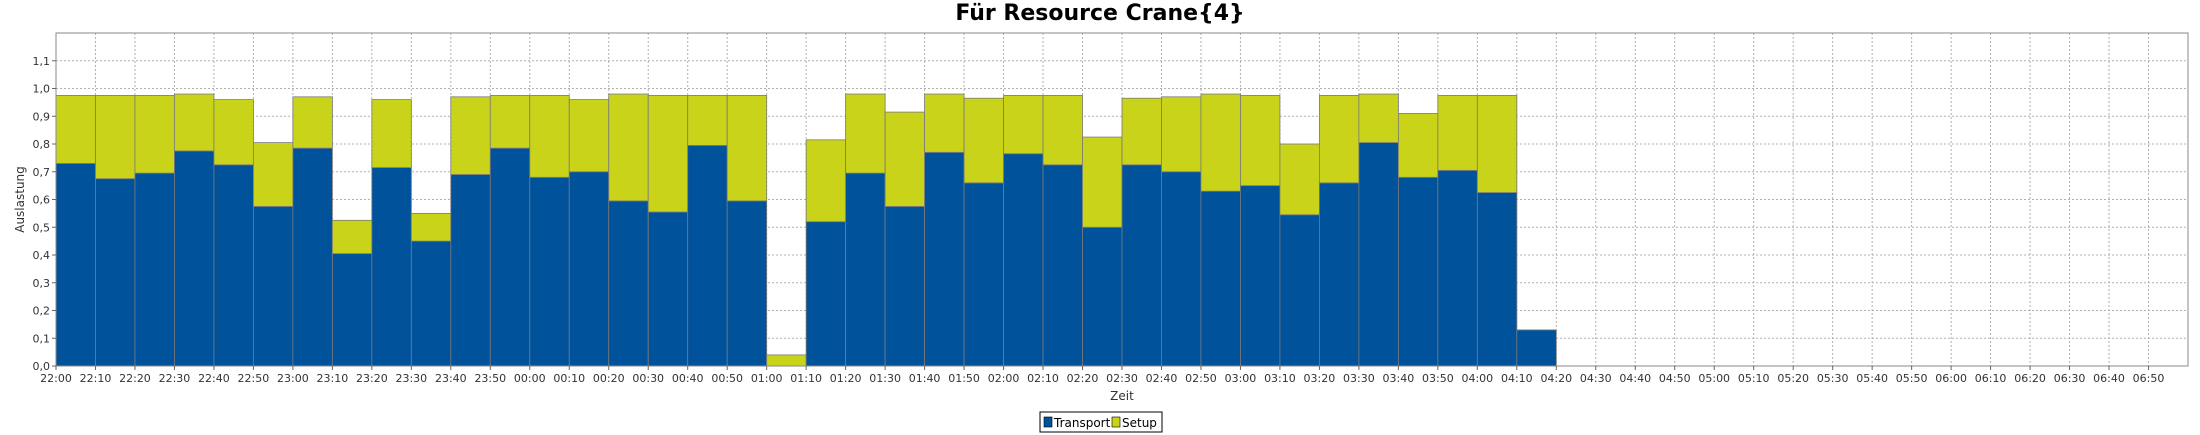 The height and width of the screenshot is (435, 2200). I want to click on y-tick-label: 1,0, so click(42, 89).